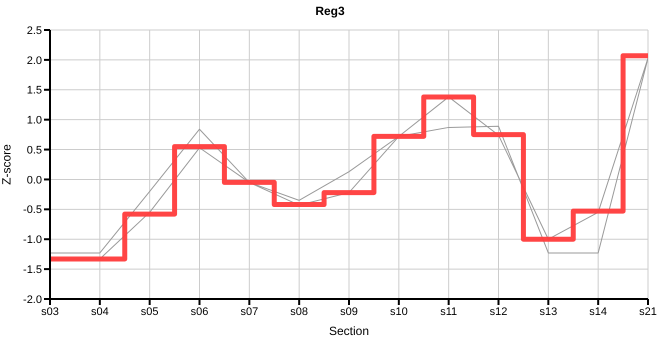  What do you see at coordinates (34, 30) in the screenshot?
I see `y-tick-label: 2.5` at bounding box center [34, 30].